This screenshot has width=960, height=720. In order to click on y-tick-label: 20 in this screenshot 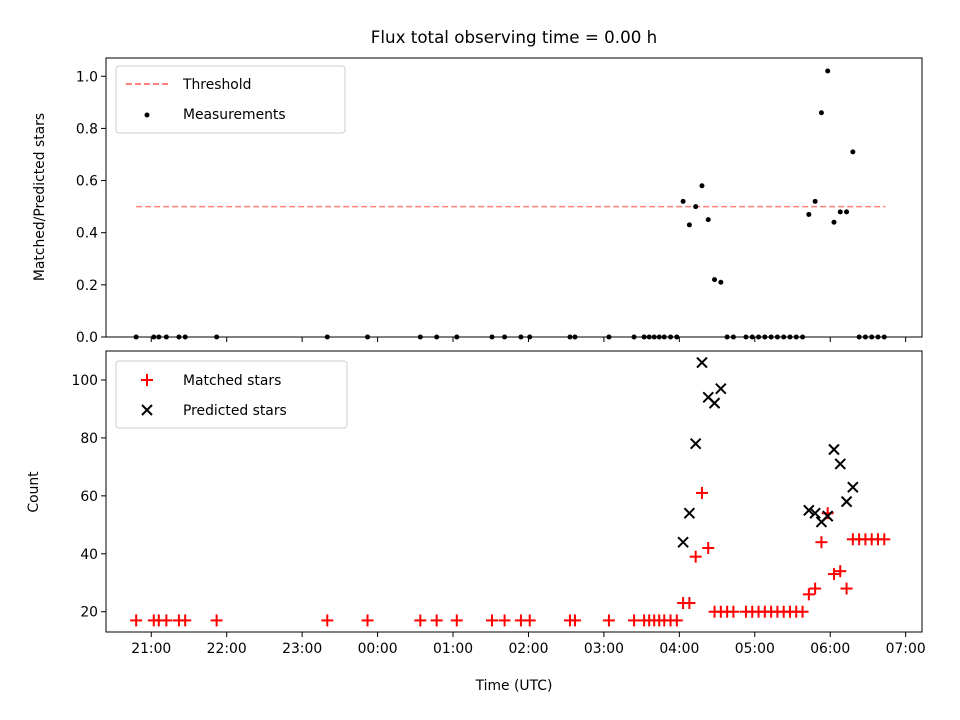, I will do `click(89, 613)`.